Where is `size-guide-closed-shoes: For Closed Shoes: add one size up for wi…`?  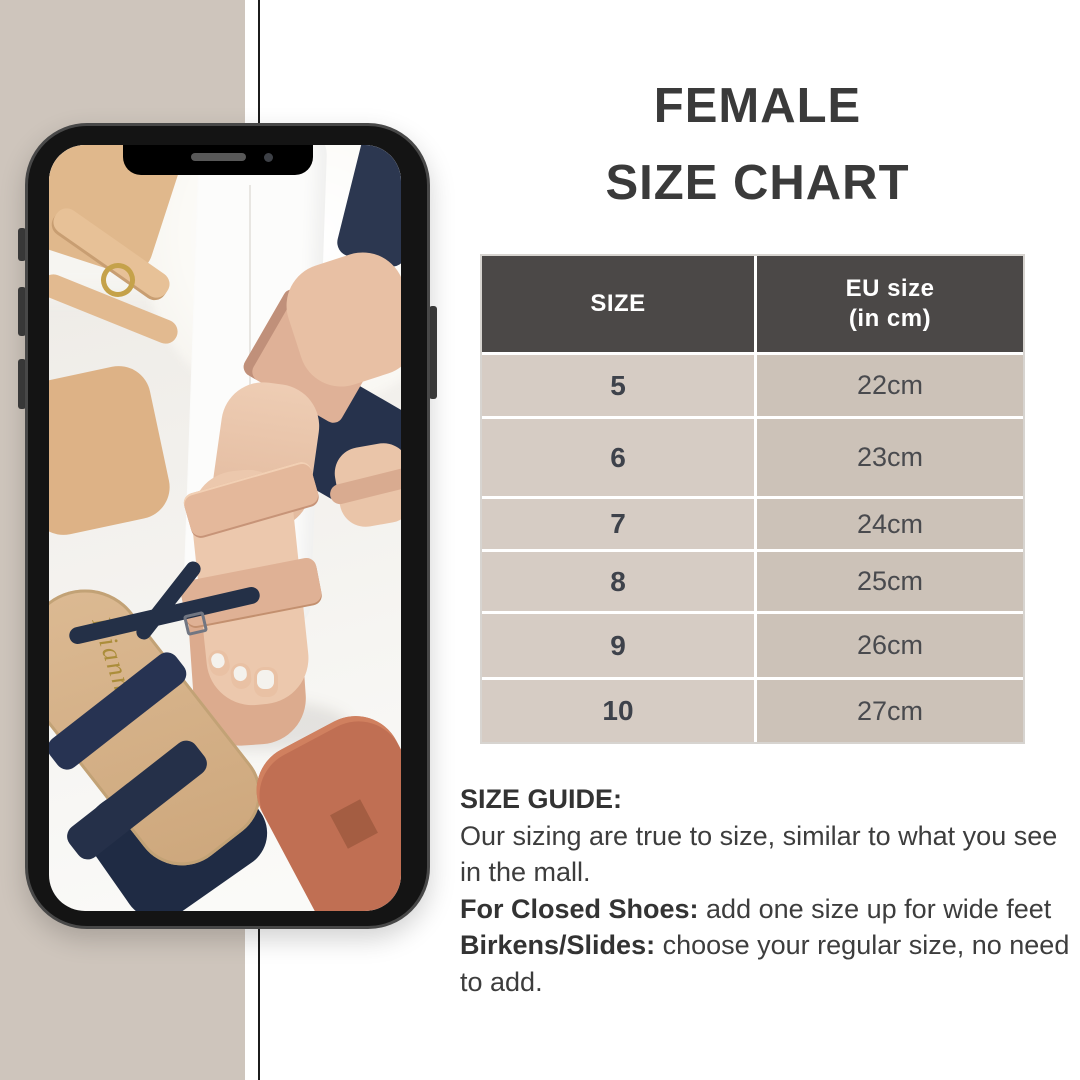
size-guide-closed-shoes: For Closed Shoes: add one size up for wi… is located at coordinates (756, 908).